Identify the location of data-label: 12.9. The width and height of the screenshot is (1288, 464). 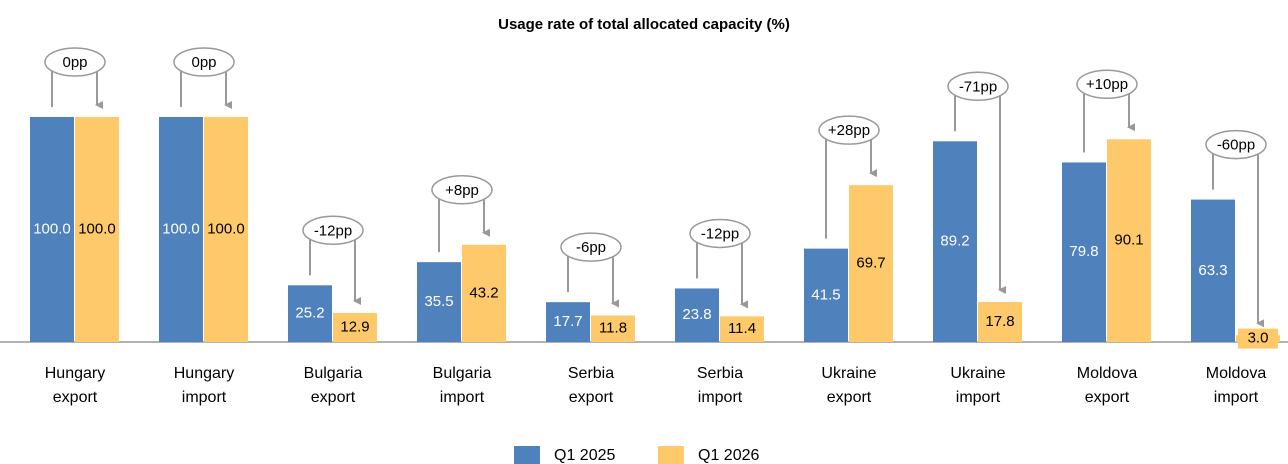
(354, 326).